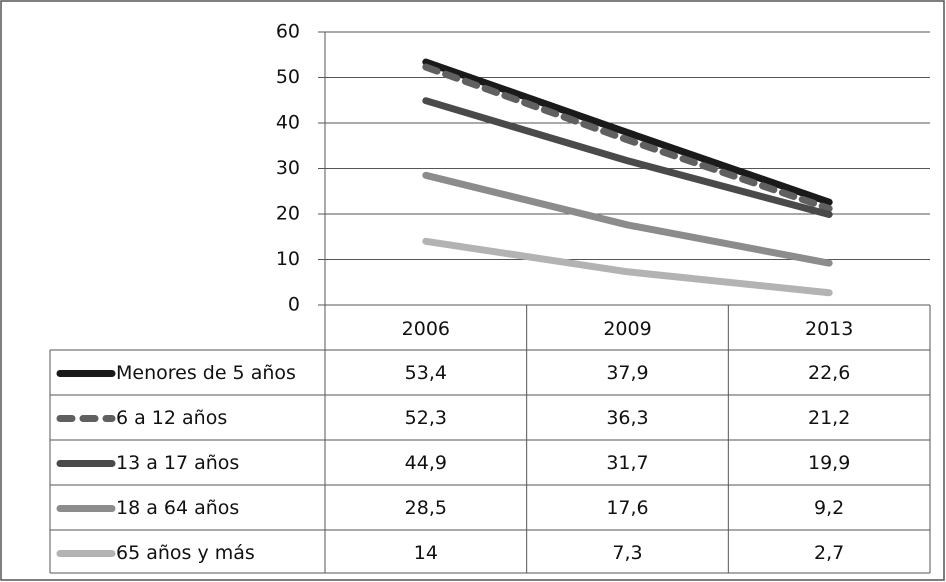  I want to click on legend-label: Menores de 5 años, so click(206, 373).